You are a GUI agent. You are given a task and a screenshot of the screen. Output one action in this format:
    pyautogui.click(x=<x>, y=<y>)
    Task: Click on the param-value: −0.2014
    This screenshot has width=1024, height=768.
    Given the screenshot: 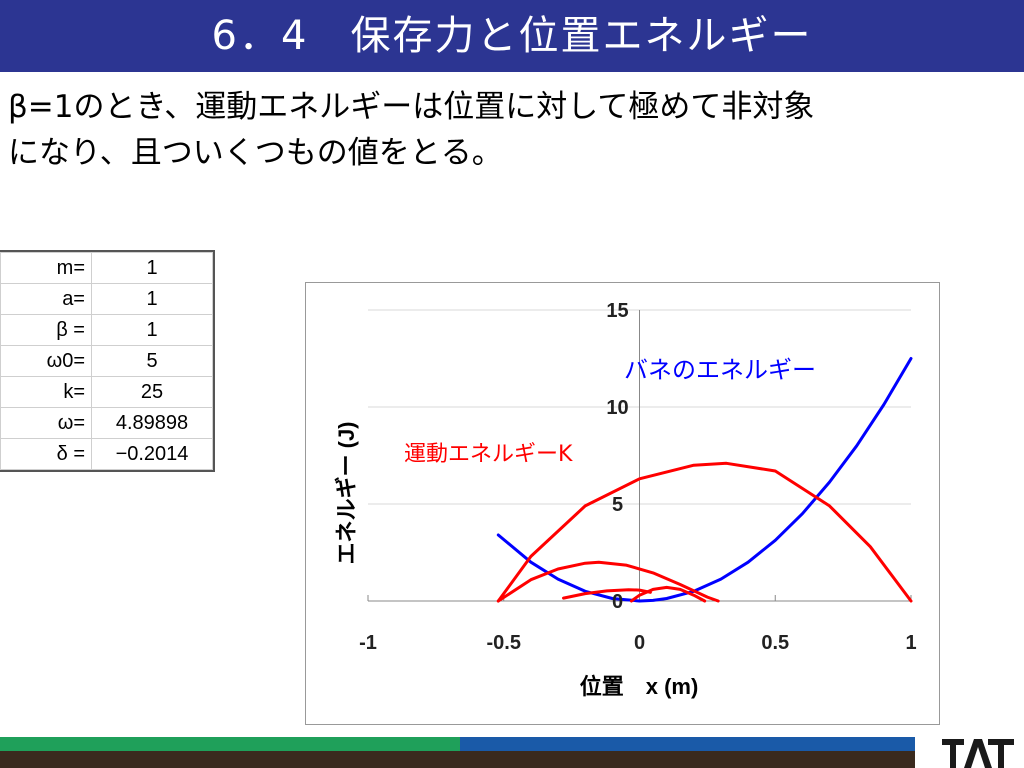 What is the action you would take?
    pyautogui.click(x=152, y=454)
    